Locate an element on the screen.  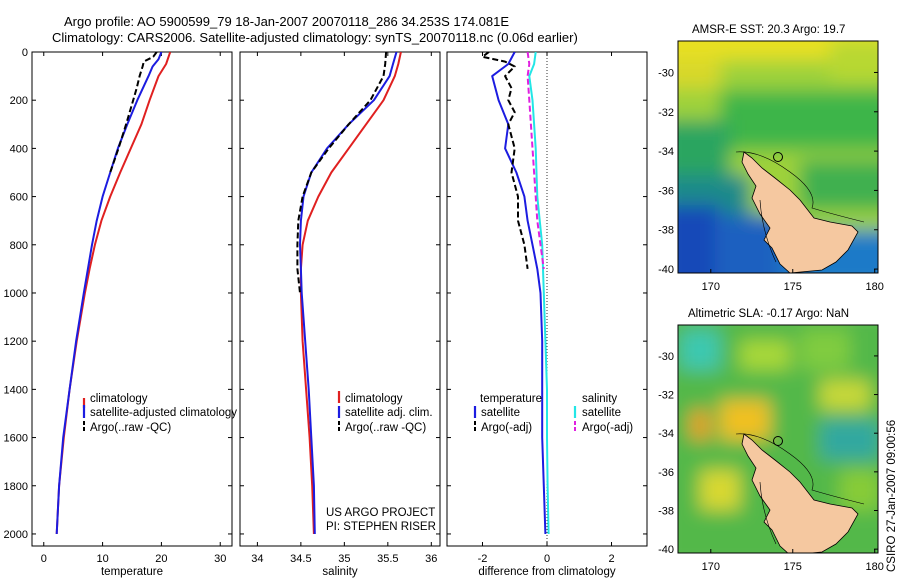
series-line-satellite-adj-clim- is located at coordinates (348, 293).